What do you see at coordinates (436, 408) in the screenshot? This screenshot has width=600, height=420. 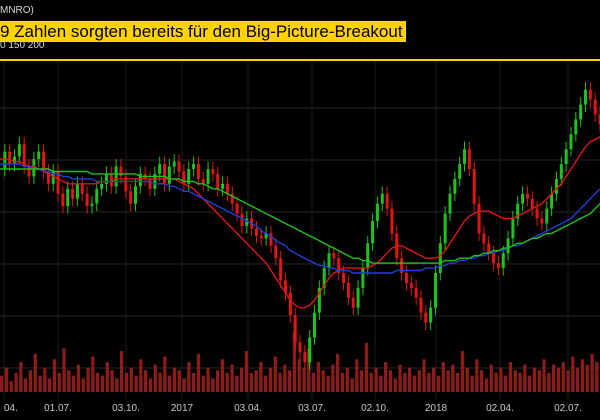 I see `x-tick-label: 2018` at bounding box center [436, 408].